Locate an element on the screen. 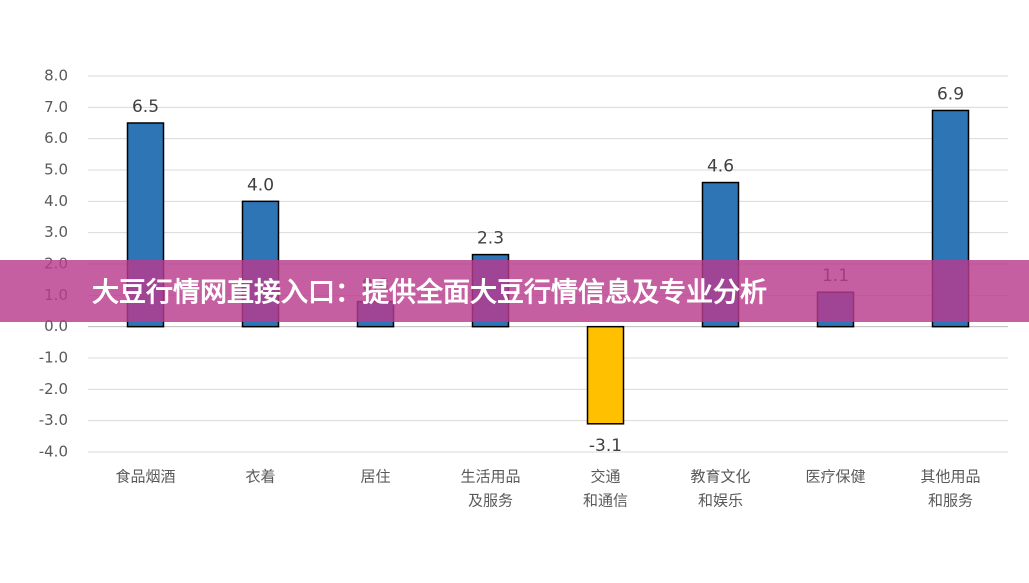 The width and height of the screenshot is (1029, 583). value-label: 6.5 is located at coordinates (145, 107).